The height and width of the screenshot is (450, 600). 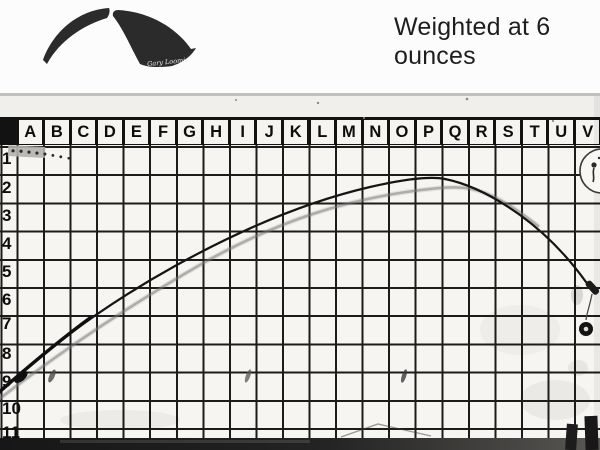 I want to click on column-label-tile: V, so click(x=587, y=132).